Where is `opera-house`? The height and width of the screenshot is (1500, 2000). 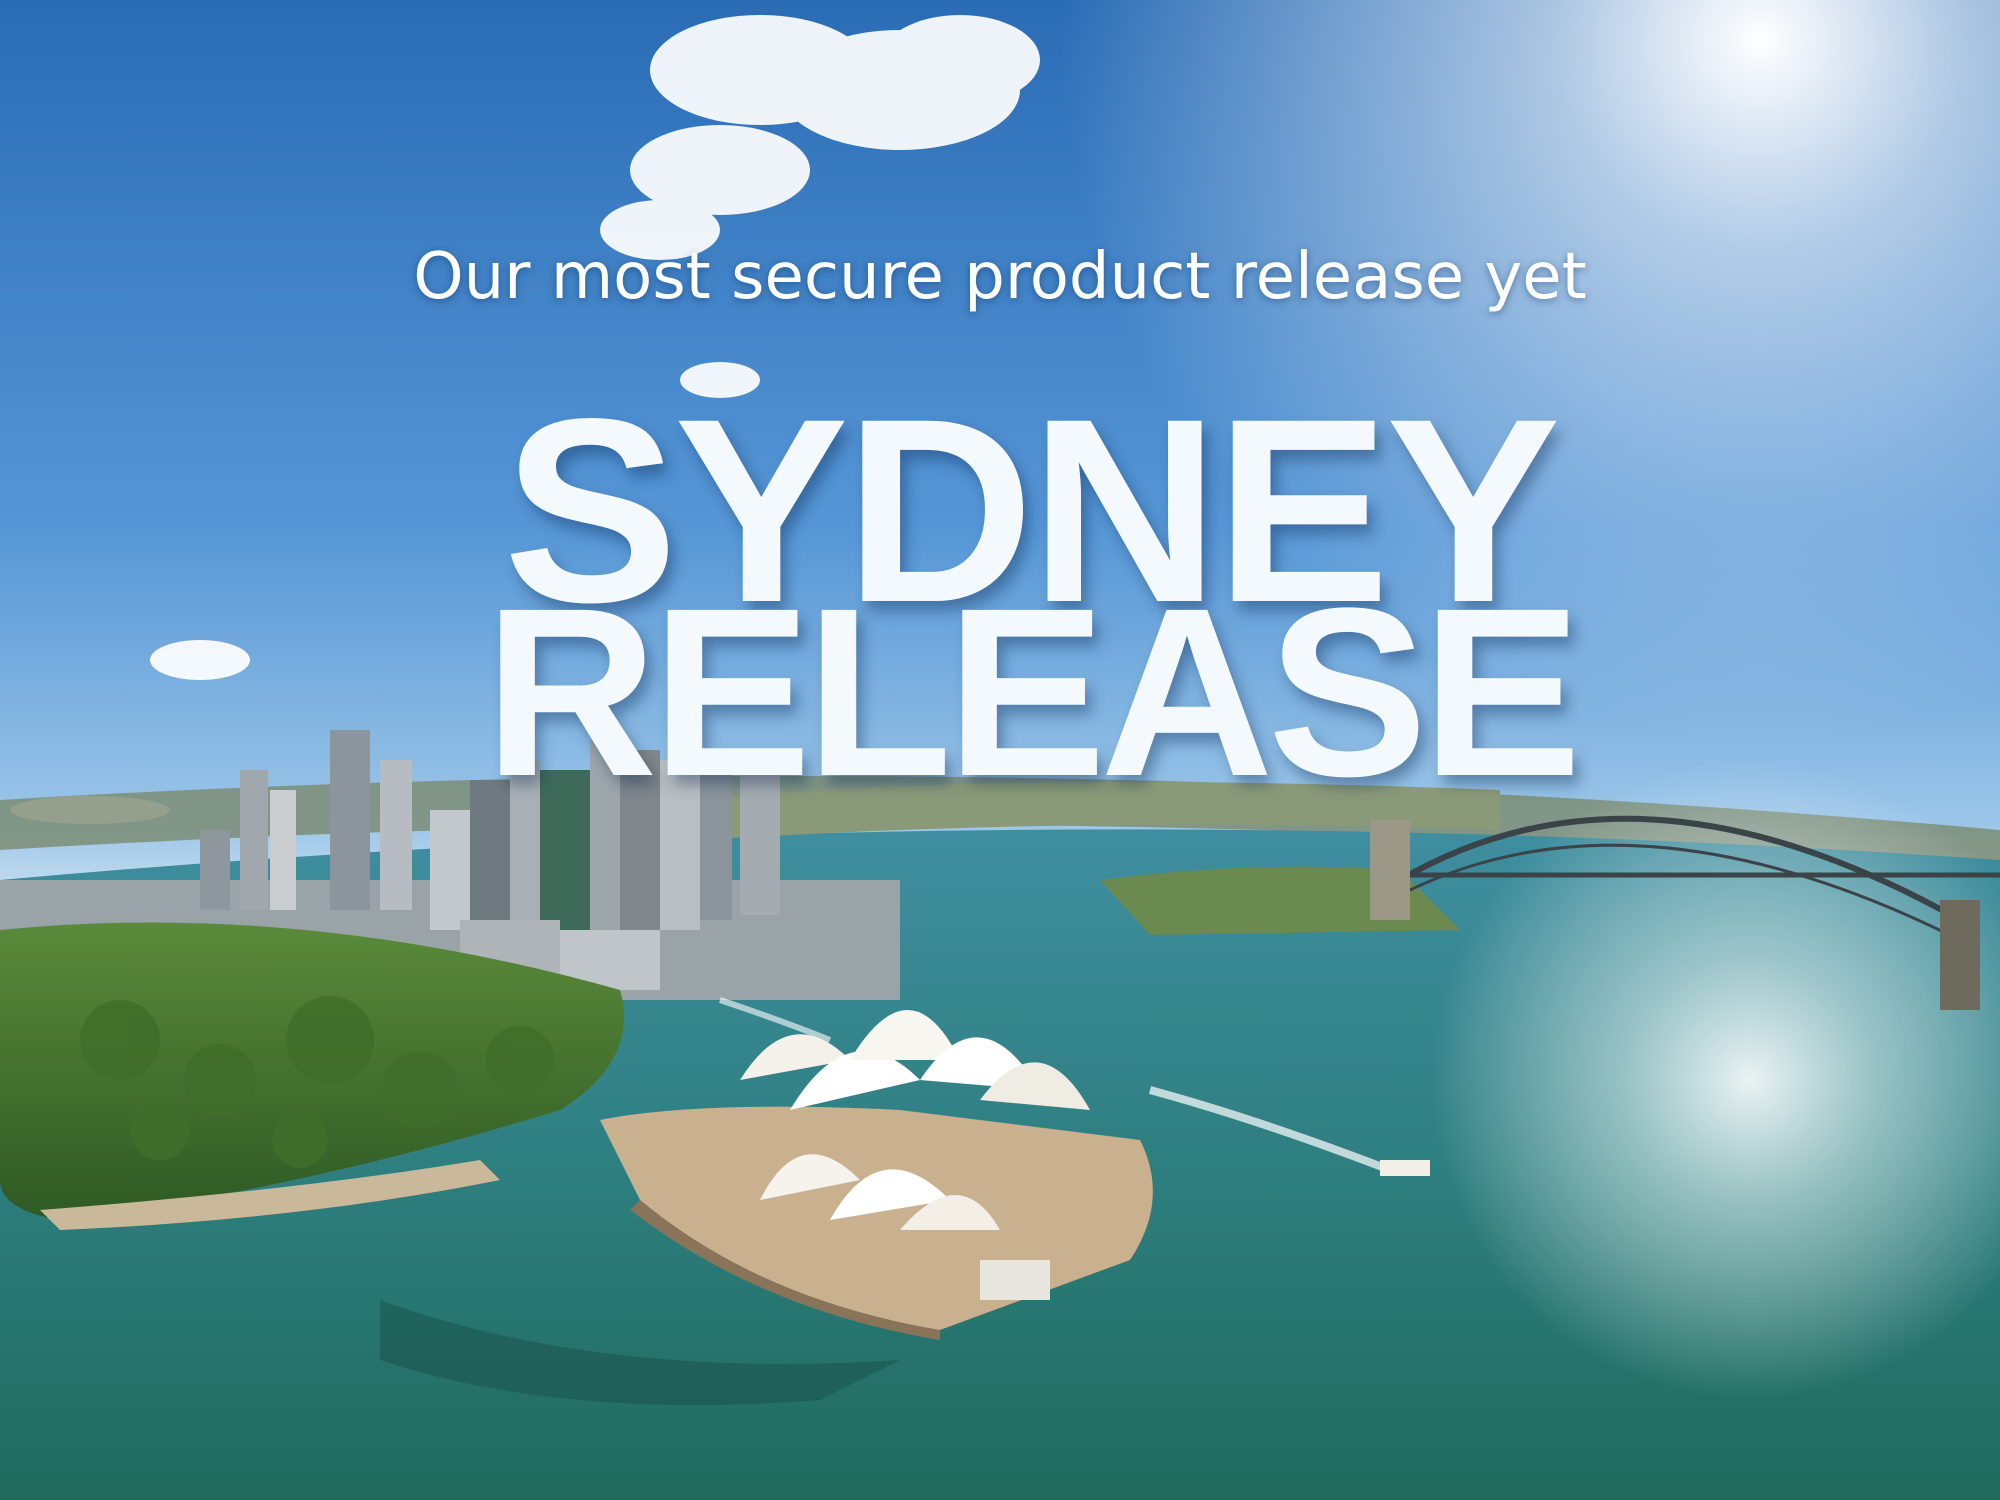
opera-house is located at coordinates (876, 1175).